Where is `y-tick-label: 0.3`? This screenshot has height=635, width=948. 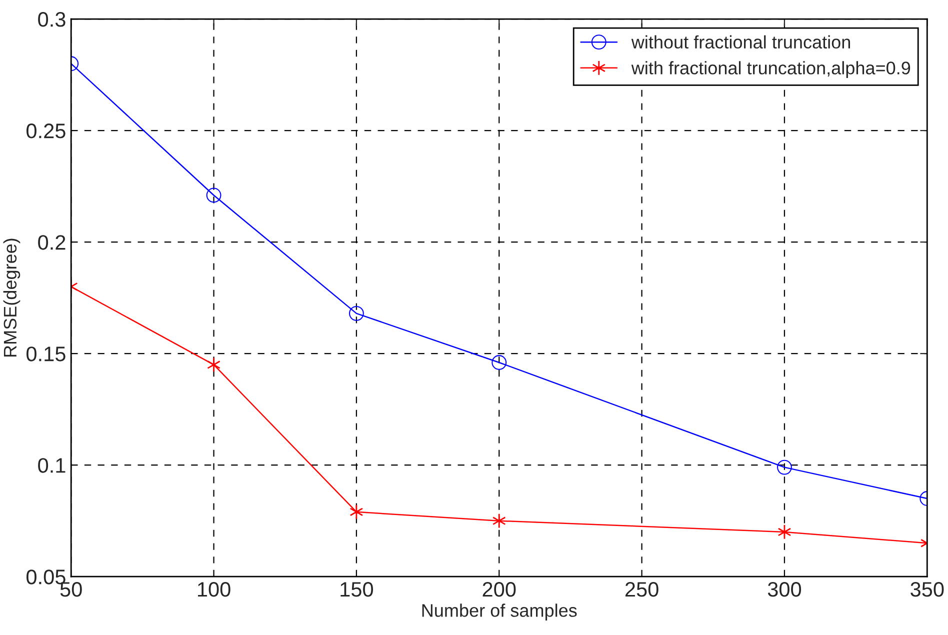 y-tick-label: 0.3 is located at coordinates (52, 19).